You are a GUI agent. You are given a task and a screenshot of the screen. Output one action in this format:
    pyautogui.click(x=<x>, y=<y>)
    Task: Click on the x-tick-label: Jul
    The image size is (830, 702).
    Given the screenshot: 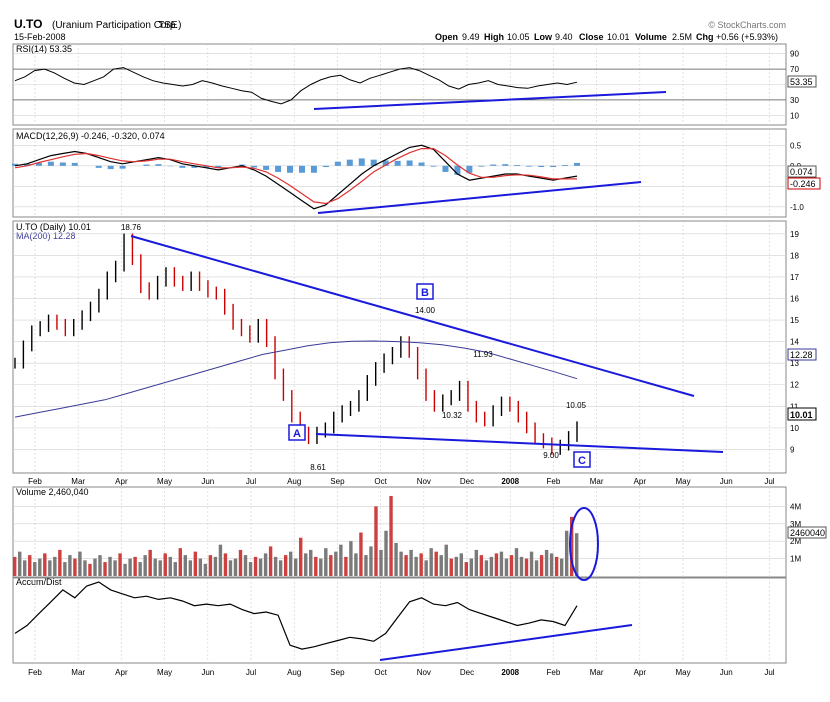 What is the action you would take?
    pyautogui.click(x=251, y=672)
    